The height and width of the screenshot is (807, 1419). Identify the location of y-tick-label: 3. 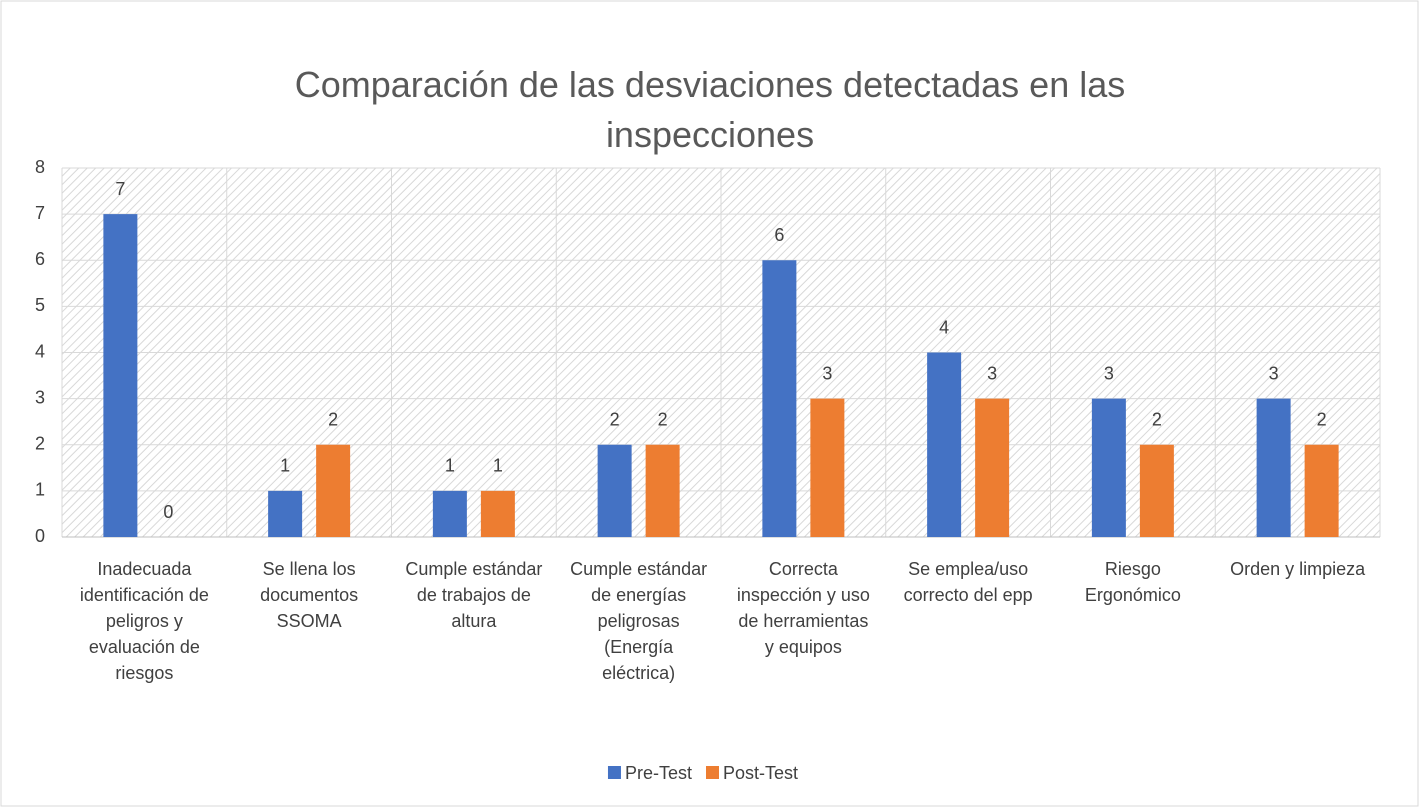
(40, 397).